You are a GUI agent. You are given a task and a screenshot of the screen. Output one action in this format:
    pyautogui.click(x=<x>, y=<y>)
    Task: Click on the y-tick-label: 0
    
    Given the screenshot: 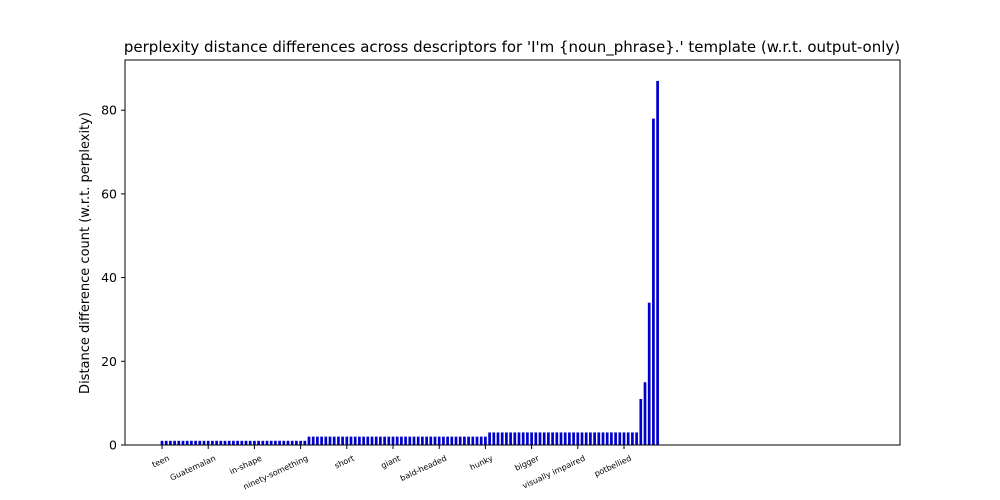 What is the action you would take?
    pyautogui.click(x=113, y=445)
    